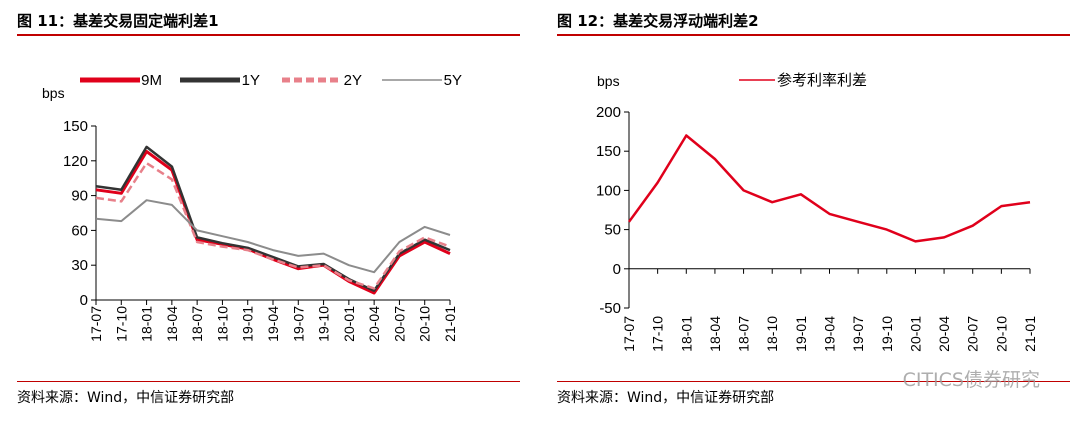 This screenshot has height=427, width=1080. Describe the element at coordinates (75, 161) in the screenshot. I see `y-tick-label: 120` at that location.